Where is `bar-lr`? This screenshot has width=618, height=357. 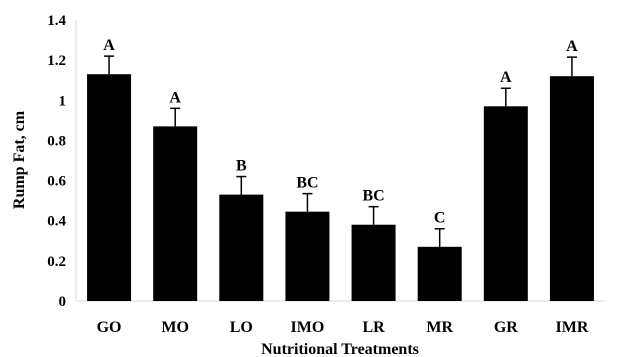 bar-lr is located at coordinates (373, 262).